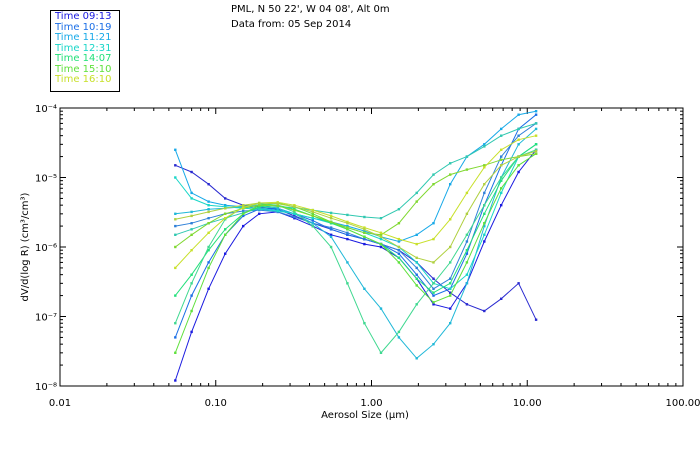  I want to click on y-tick-label: 10⁻⁸, so click(46, 387).